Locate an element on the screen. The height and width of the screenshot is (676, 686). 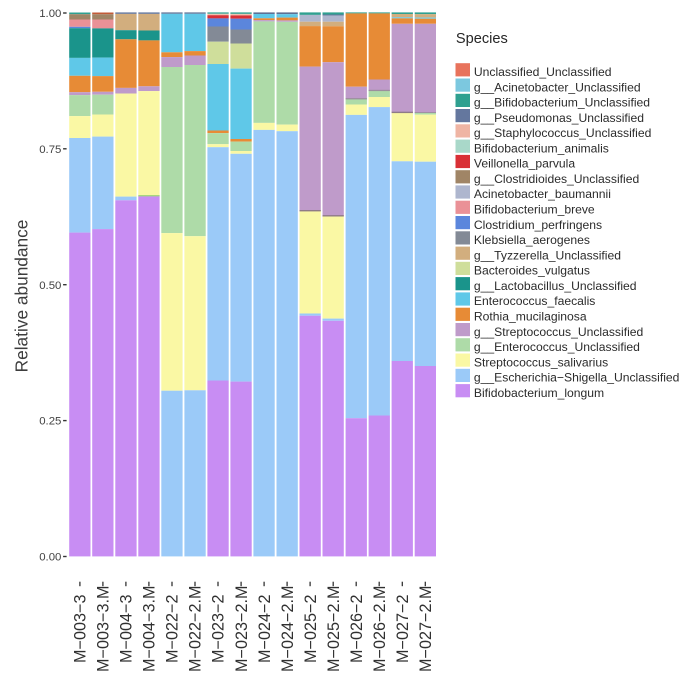
svg-text: g__Lactobacillus_Unclassified is located at coordinates (555, 286).